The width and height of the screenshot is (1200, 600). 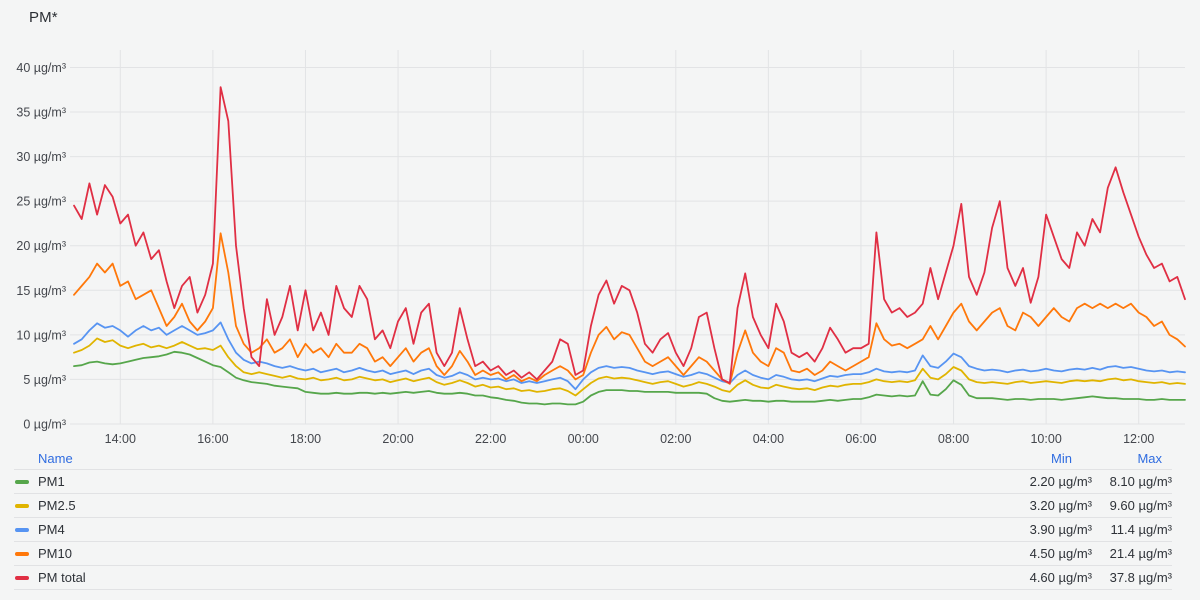 What do you see at coordinates (1045, 439) in the screenshot?
I see `x-axis-label: 10:00` at bounding box center [1045, 439].